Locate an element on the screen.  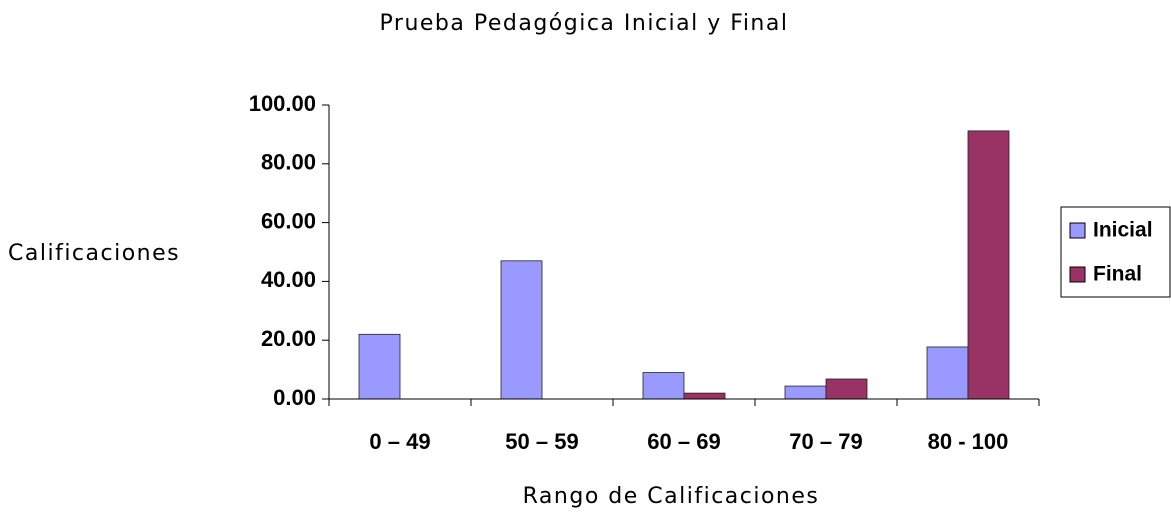
legend-label: Inicial is located at coordinates (1123, 230).